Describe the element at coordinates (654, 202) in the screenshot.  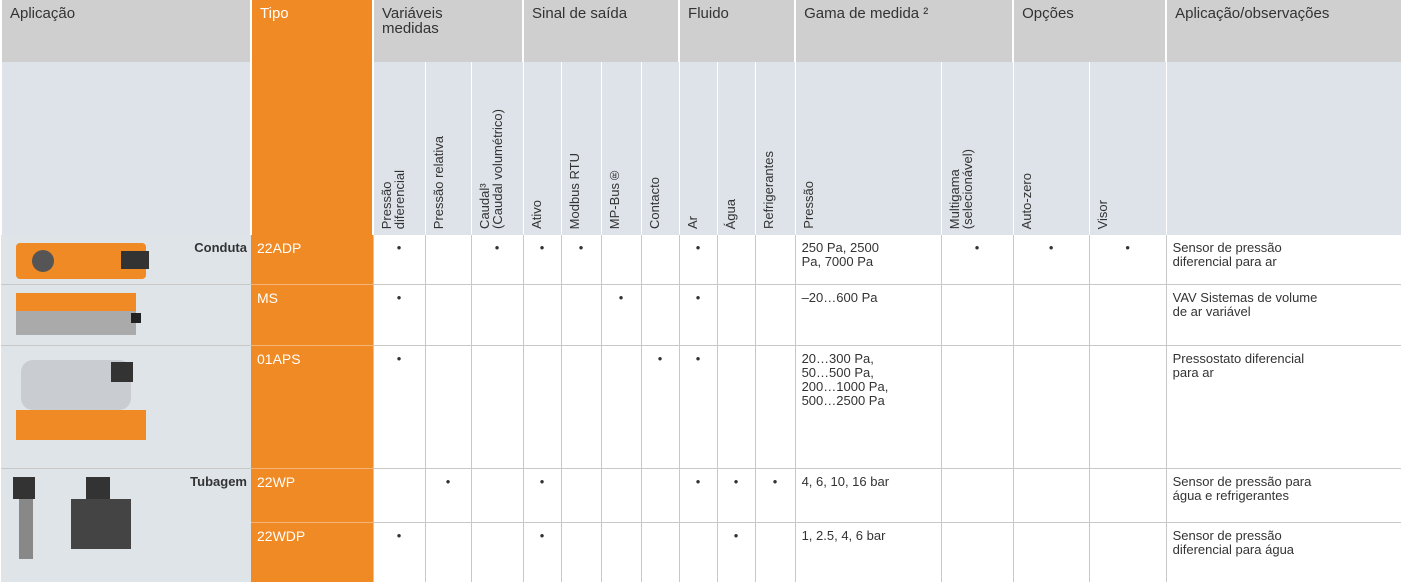
I see `rotated-label: Contacto` at that location.